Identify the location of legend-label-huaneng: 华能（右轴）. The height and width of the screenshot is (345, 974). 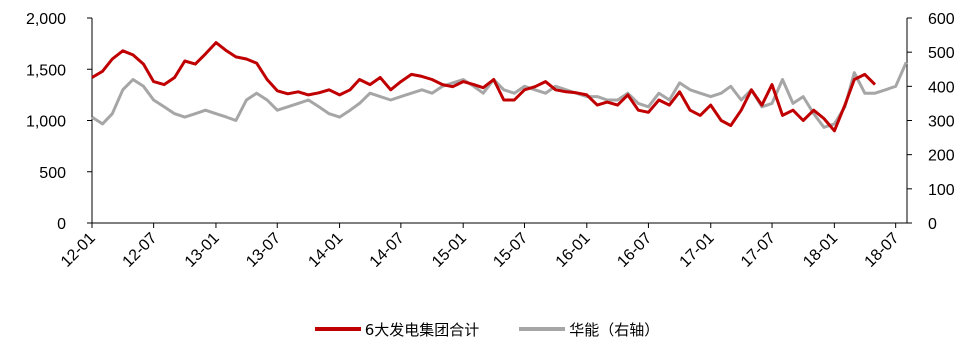
(614, 329).